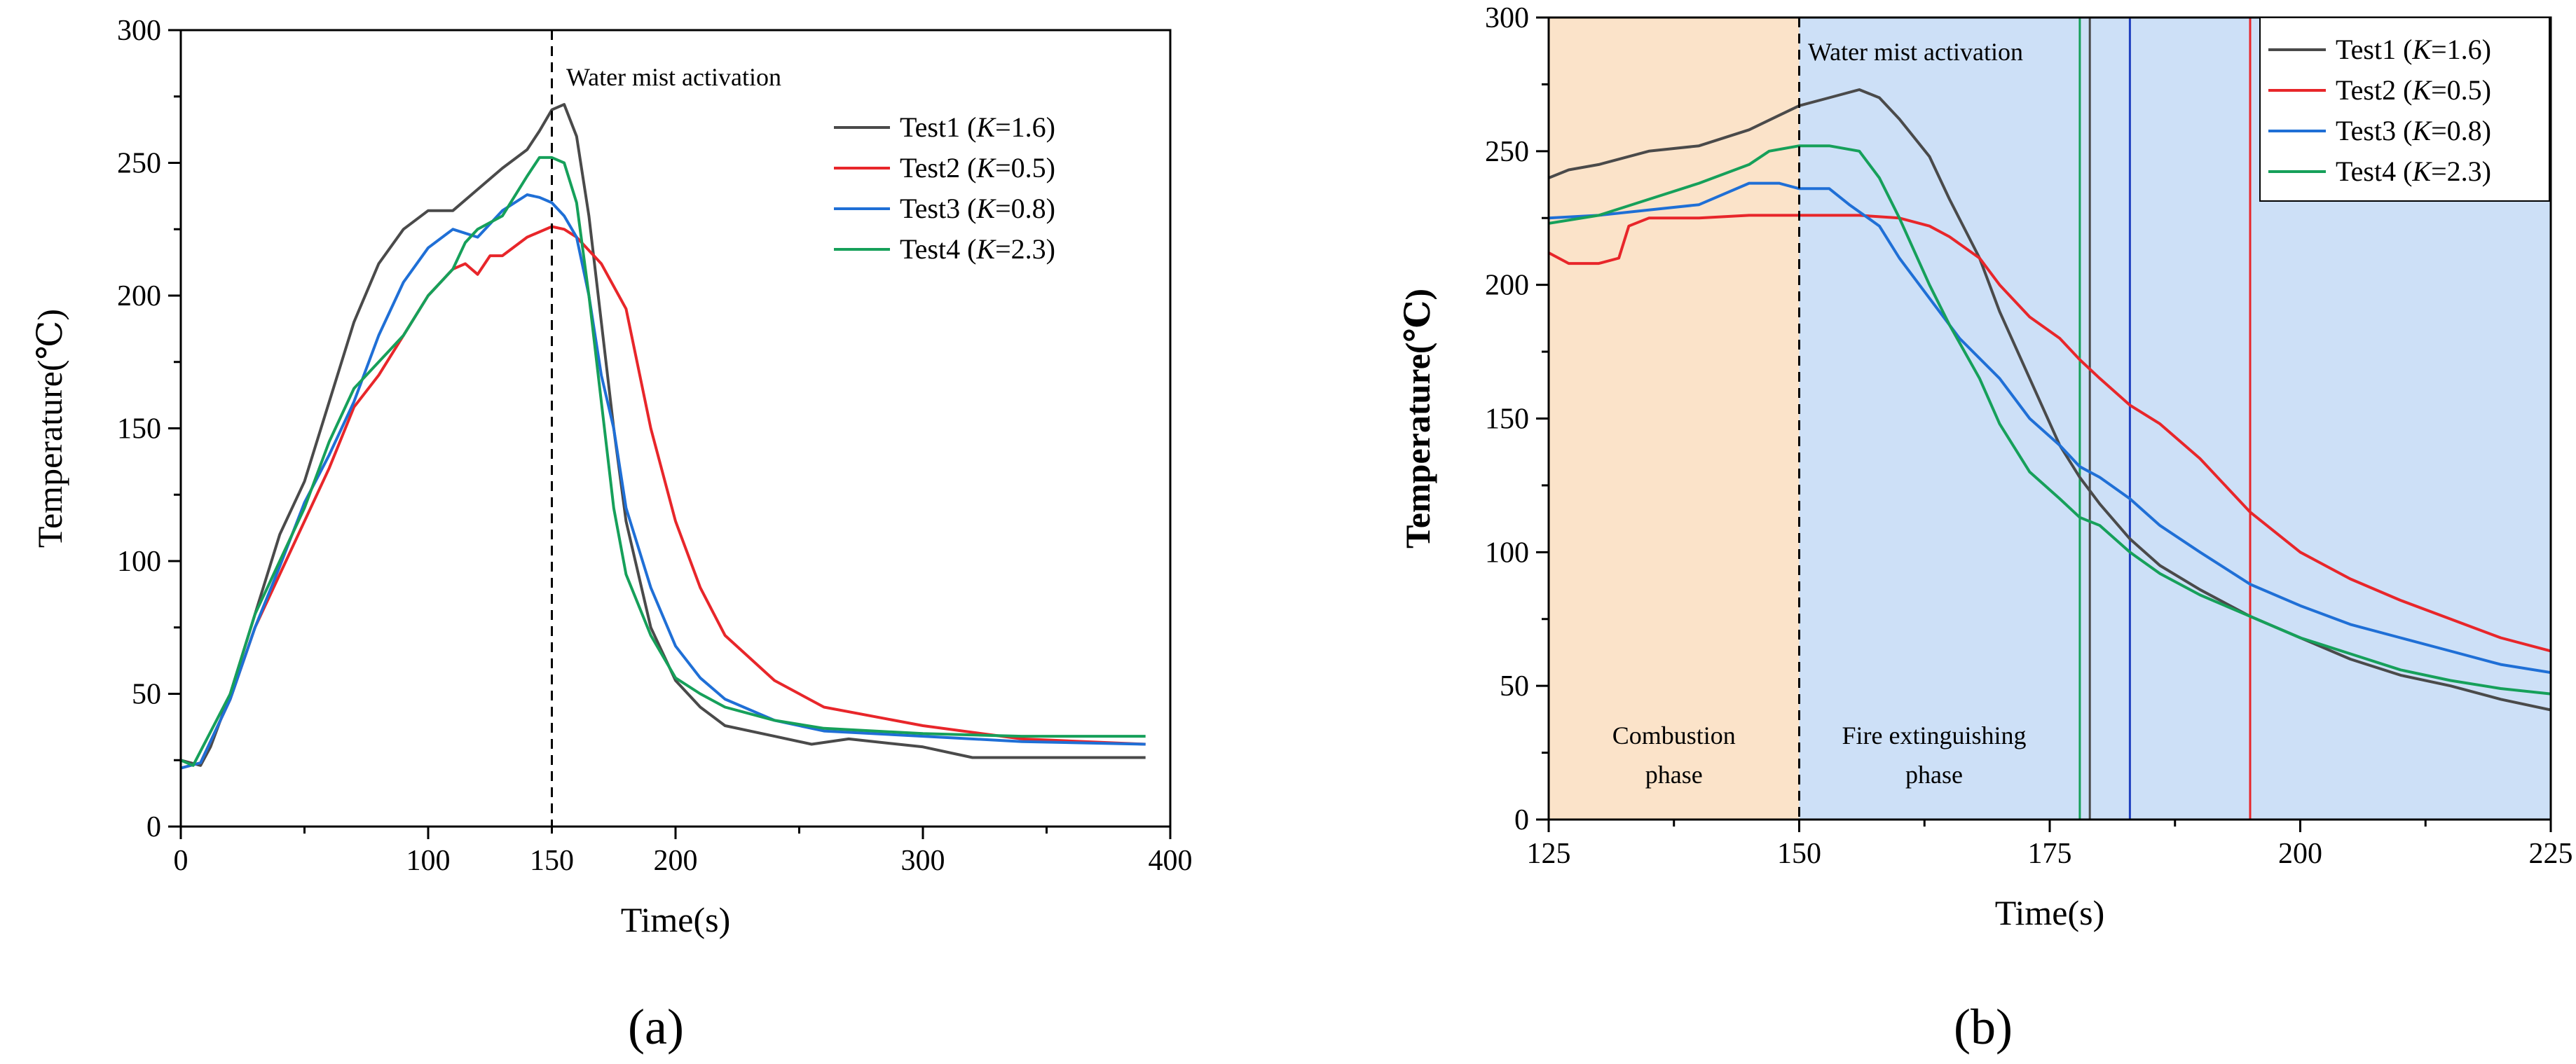 The height and width of the screenshot is (1064, 2576). What do you see at coordinates (1935, 735) in the screenshot?
I see `phase-label: Fire extinguishing` at bounding box center [1935, 735].